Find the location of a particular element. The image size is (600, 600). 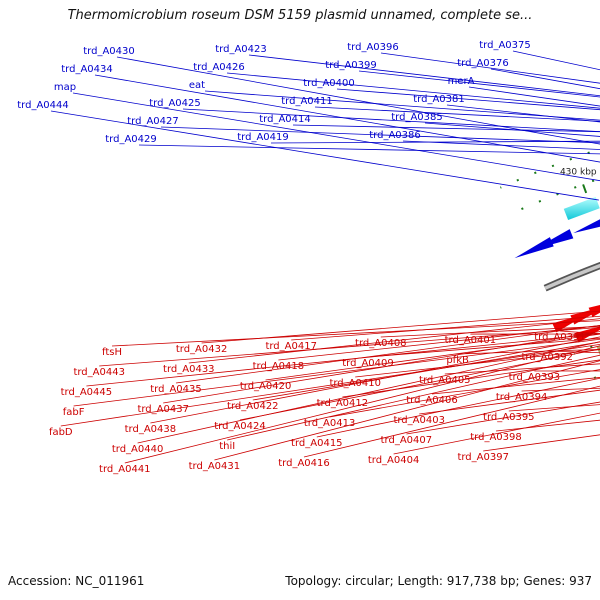

forward-gene-label: trd_A0385 is located at coordinates (417, 117).